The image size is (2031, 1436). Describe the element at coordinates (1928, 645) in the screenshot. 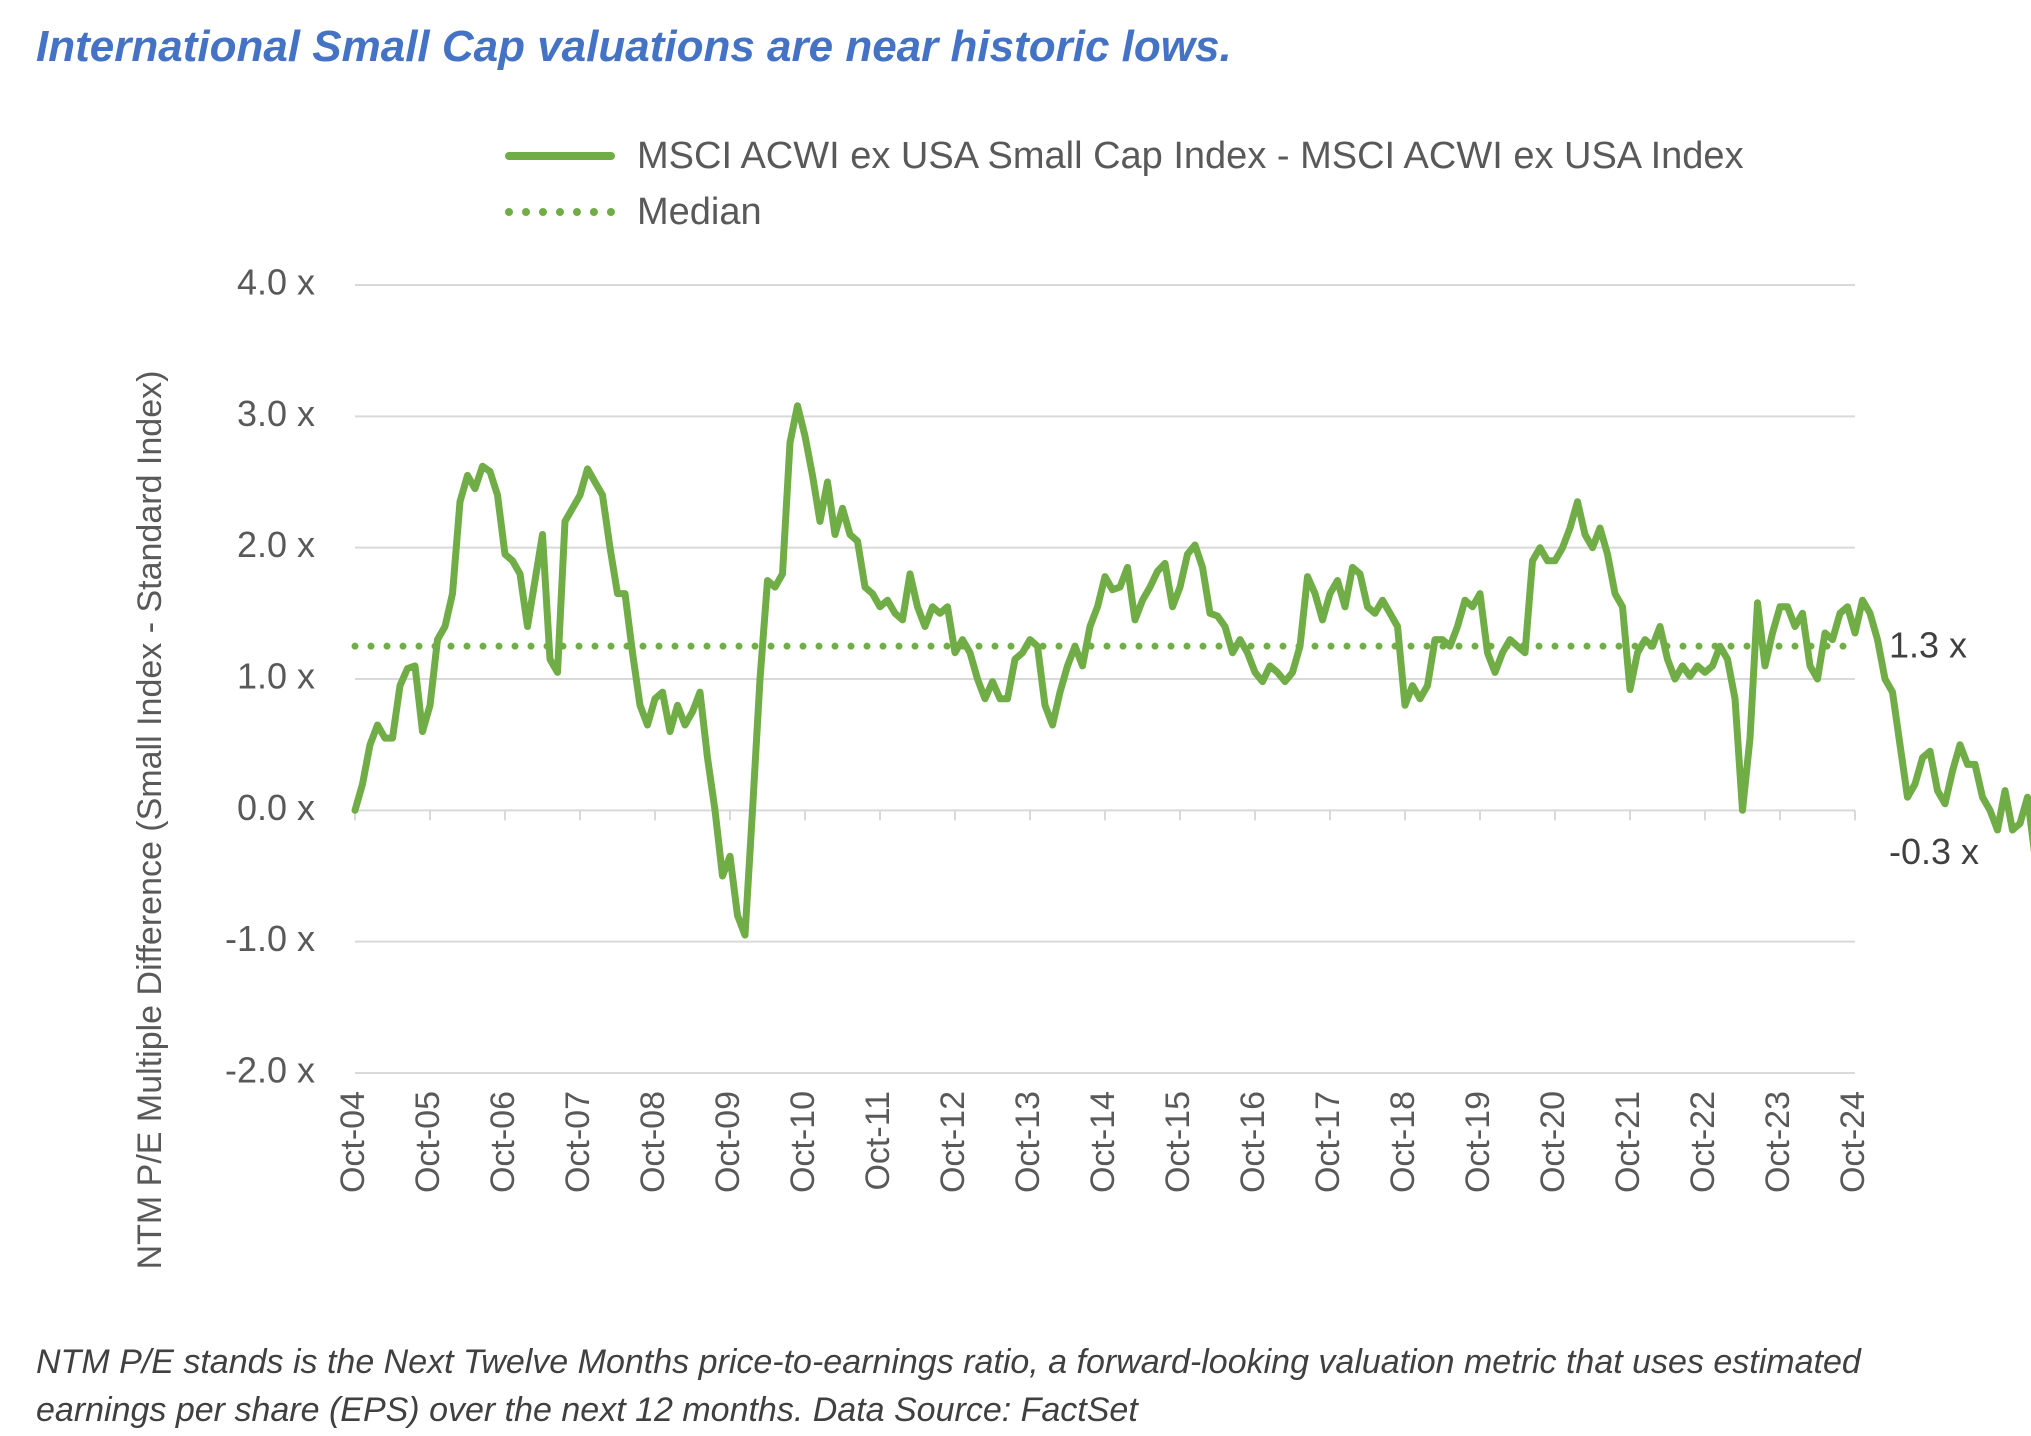

I see `median-end-label: 1.3 x` at that location.